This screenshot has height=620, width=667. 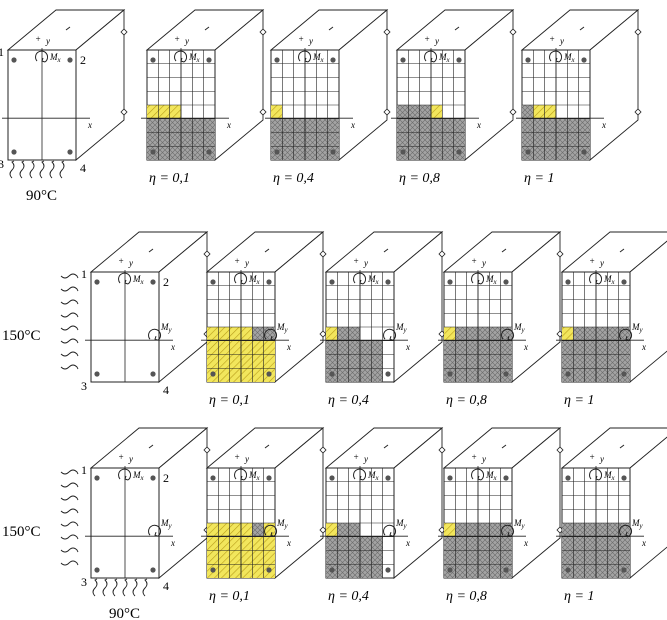 I want to click on my-label: My, so click(x=637, y=524).